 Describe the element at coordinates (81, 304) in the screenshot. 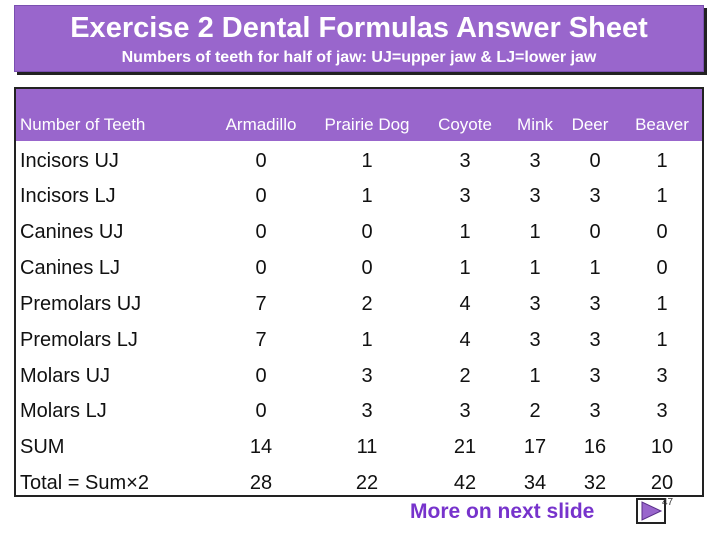

I see `row-label: Premolars UJ` at that location.